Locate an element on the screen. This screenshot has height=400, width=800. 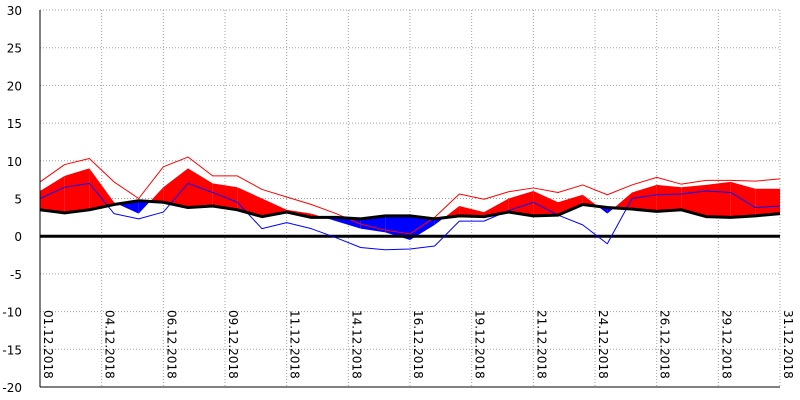
normal-temperature-line is located at coordinates (410, 210).